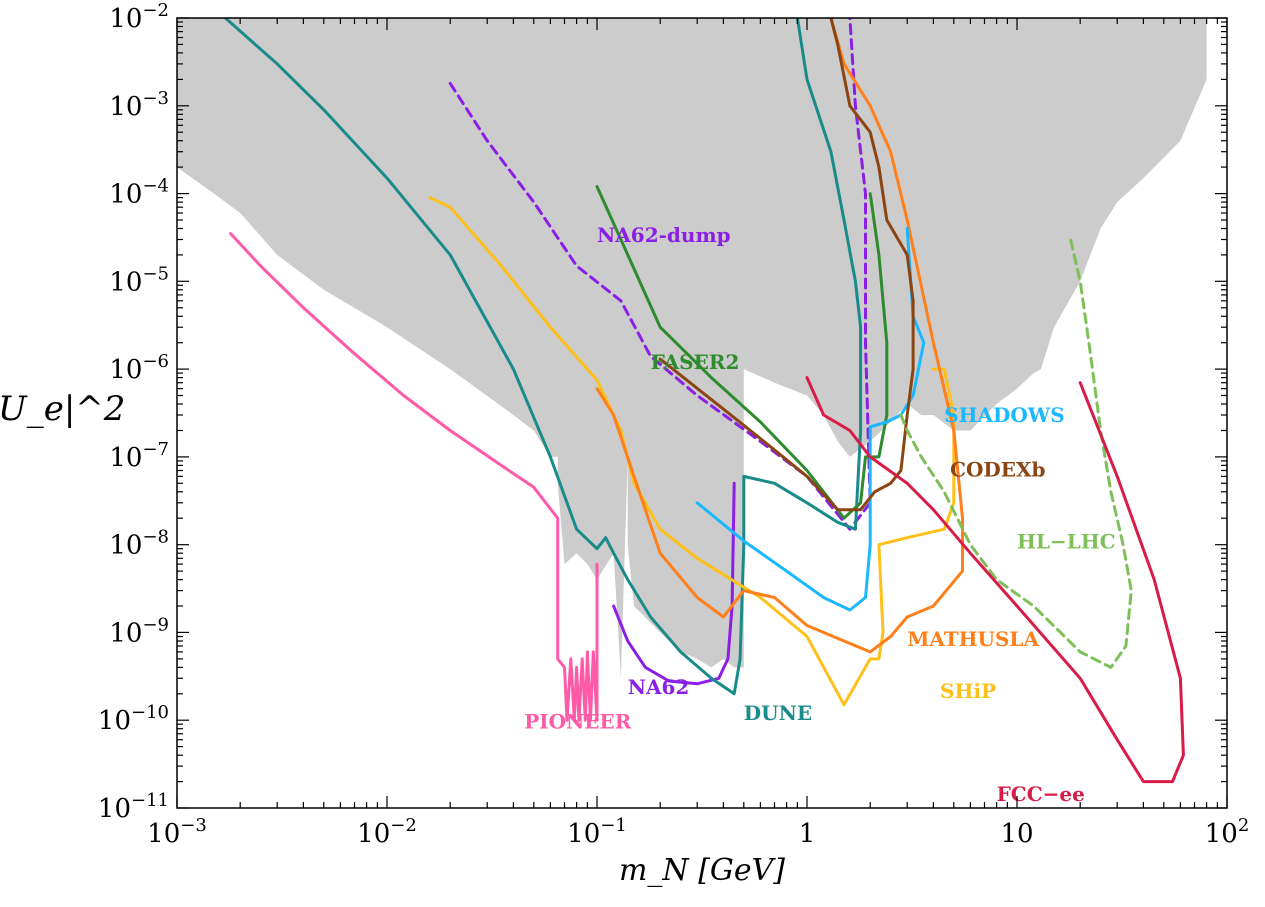  I want to click on series-line-fcc-ee, so click(995, 580).